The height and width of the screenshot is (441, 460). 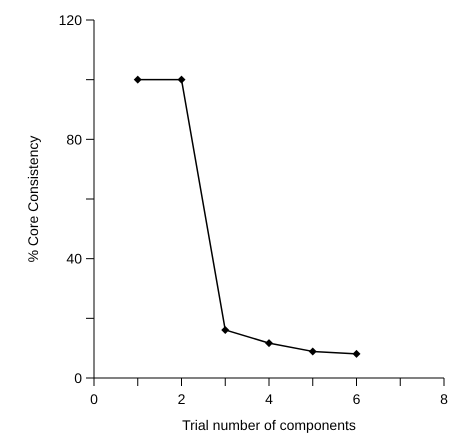 I want to click on x-axis-title: Trial number of components, so click(x=269, y=425).